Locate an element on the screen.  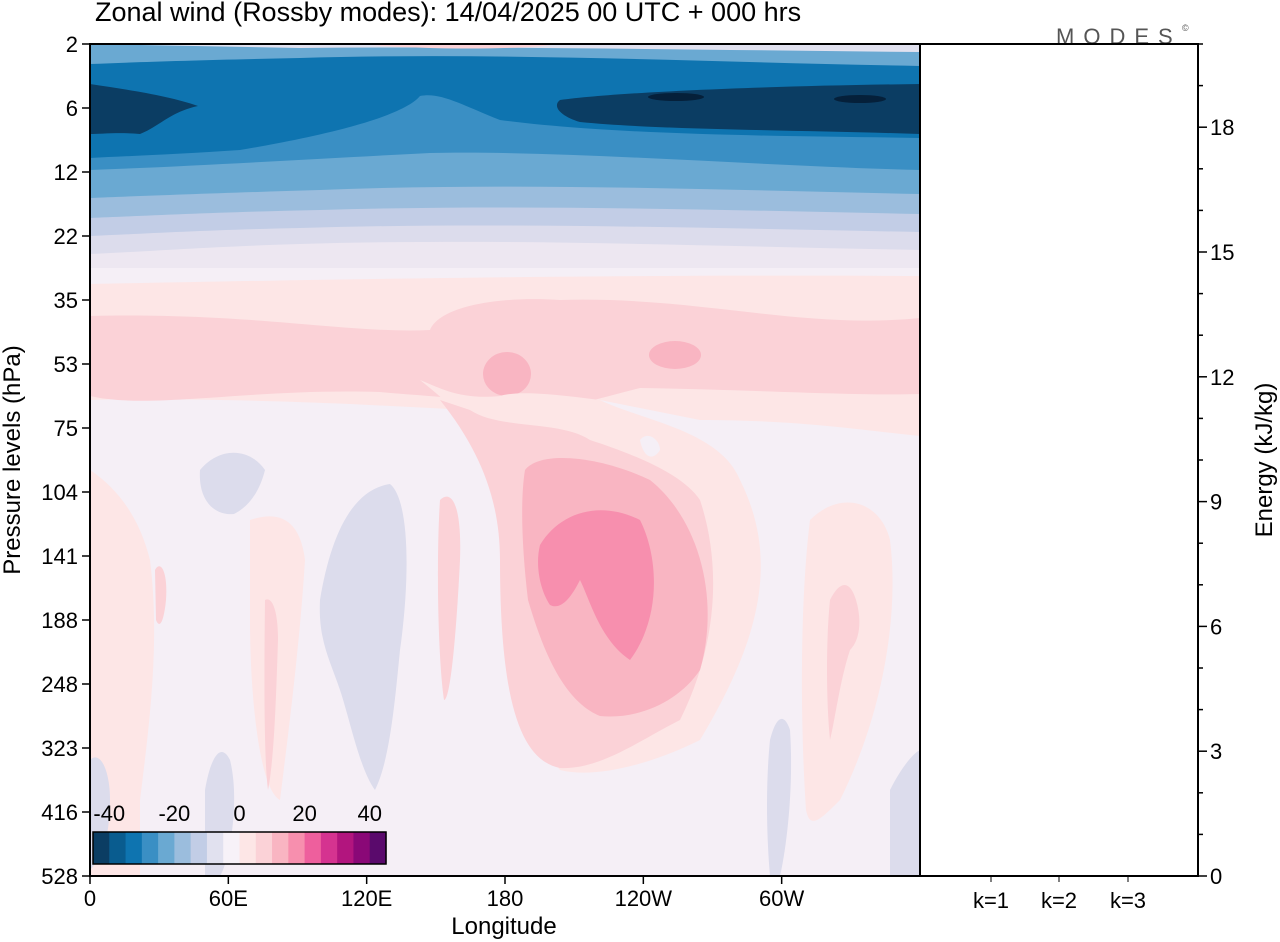
contour-trop-60w-positive is located at coordinates (847, 661).